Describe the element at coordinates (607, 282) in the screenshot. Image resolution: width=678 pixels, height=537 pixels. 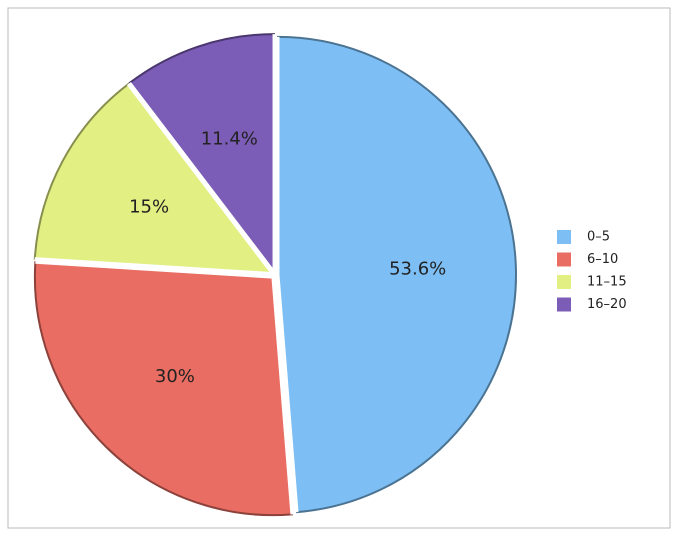
I see `legend-label: 11–15` at that location.